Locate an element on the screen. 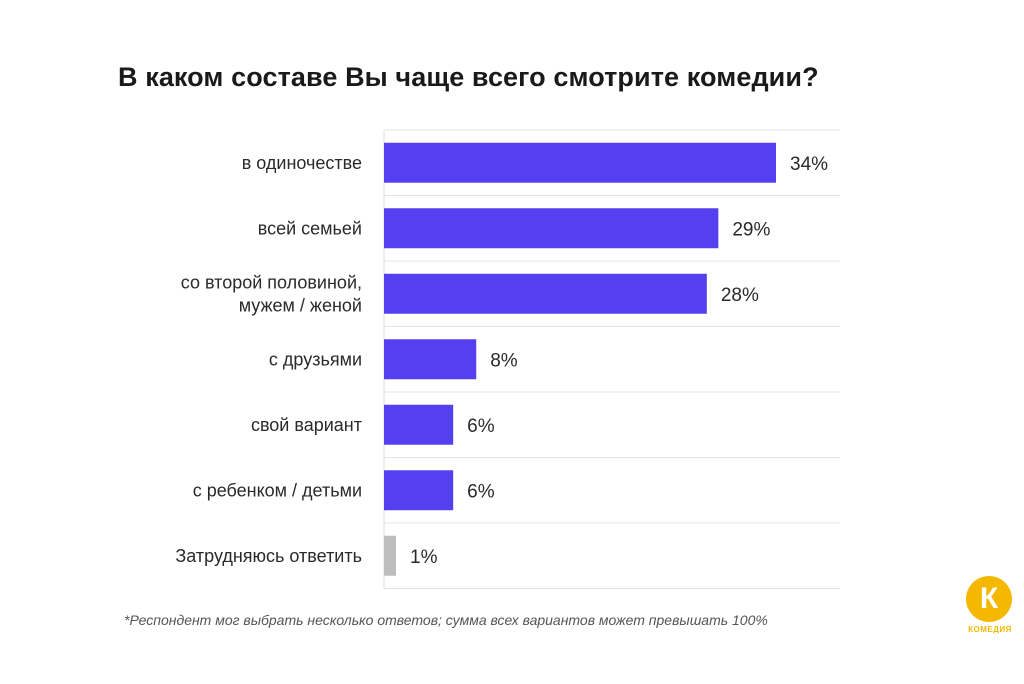  category-label: мужем / женой is located at coordinates (300, 305).